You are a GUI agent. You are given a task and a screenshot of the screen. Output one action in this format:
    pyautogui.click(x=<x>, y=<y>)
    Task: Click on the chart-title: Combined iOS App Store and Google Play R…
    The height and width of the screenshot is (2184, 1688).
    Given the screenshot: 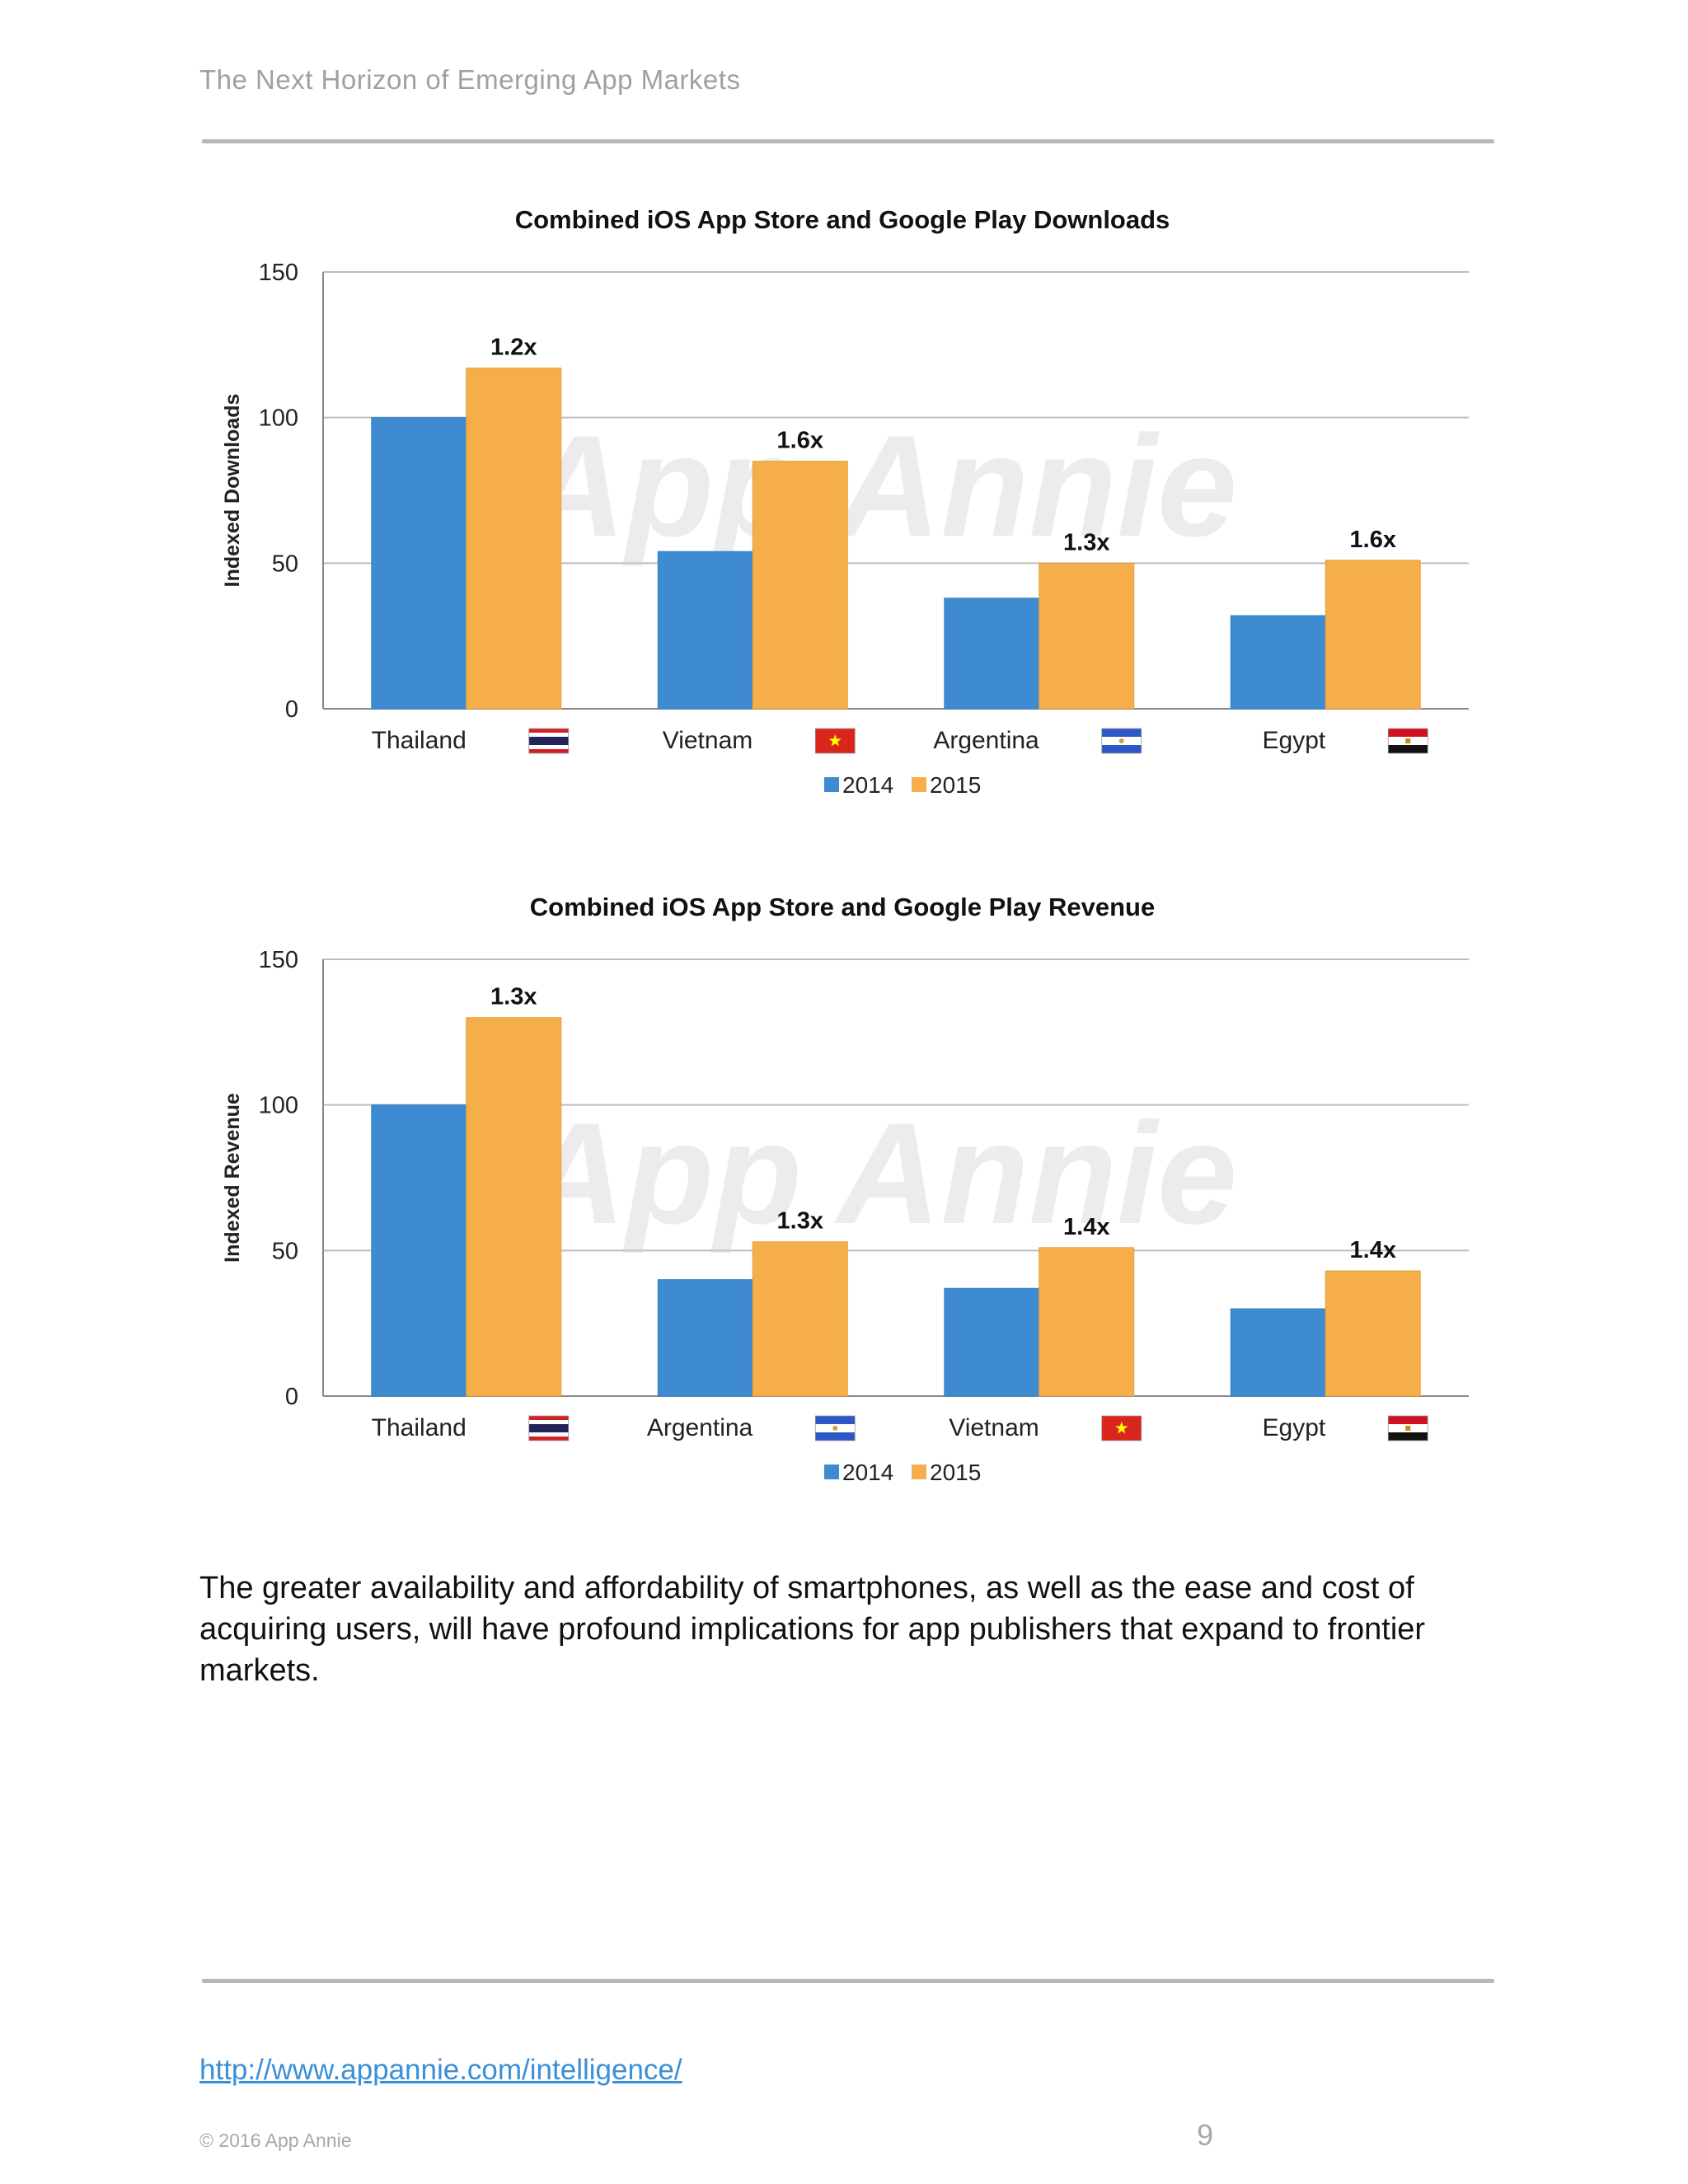 What is the action you would take?
    pyautogui.click(x=842, y=907)
    